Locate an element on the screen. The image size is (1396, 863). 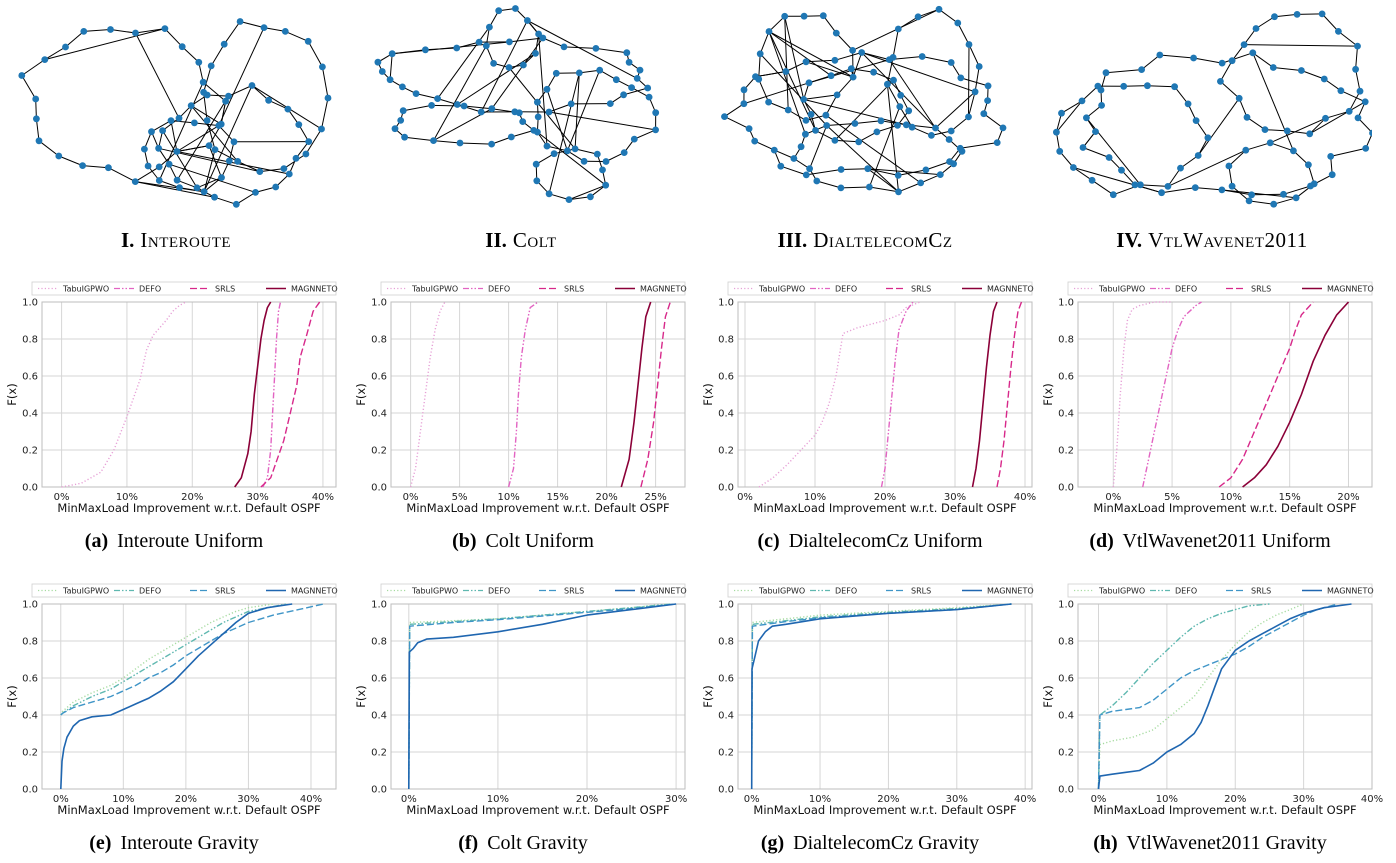
x-tick-label: 20% is located at coordinates (888, 799).